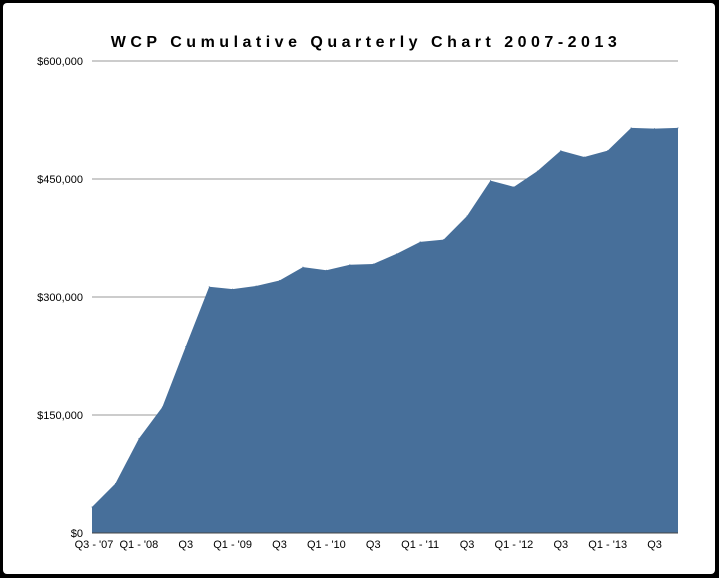  I want to click on x-tick-label: Q1 - '10, so click(326, 545).